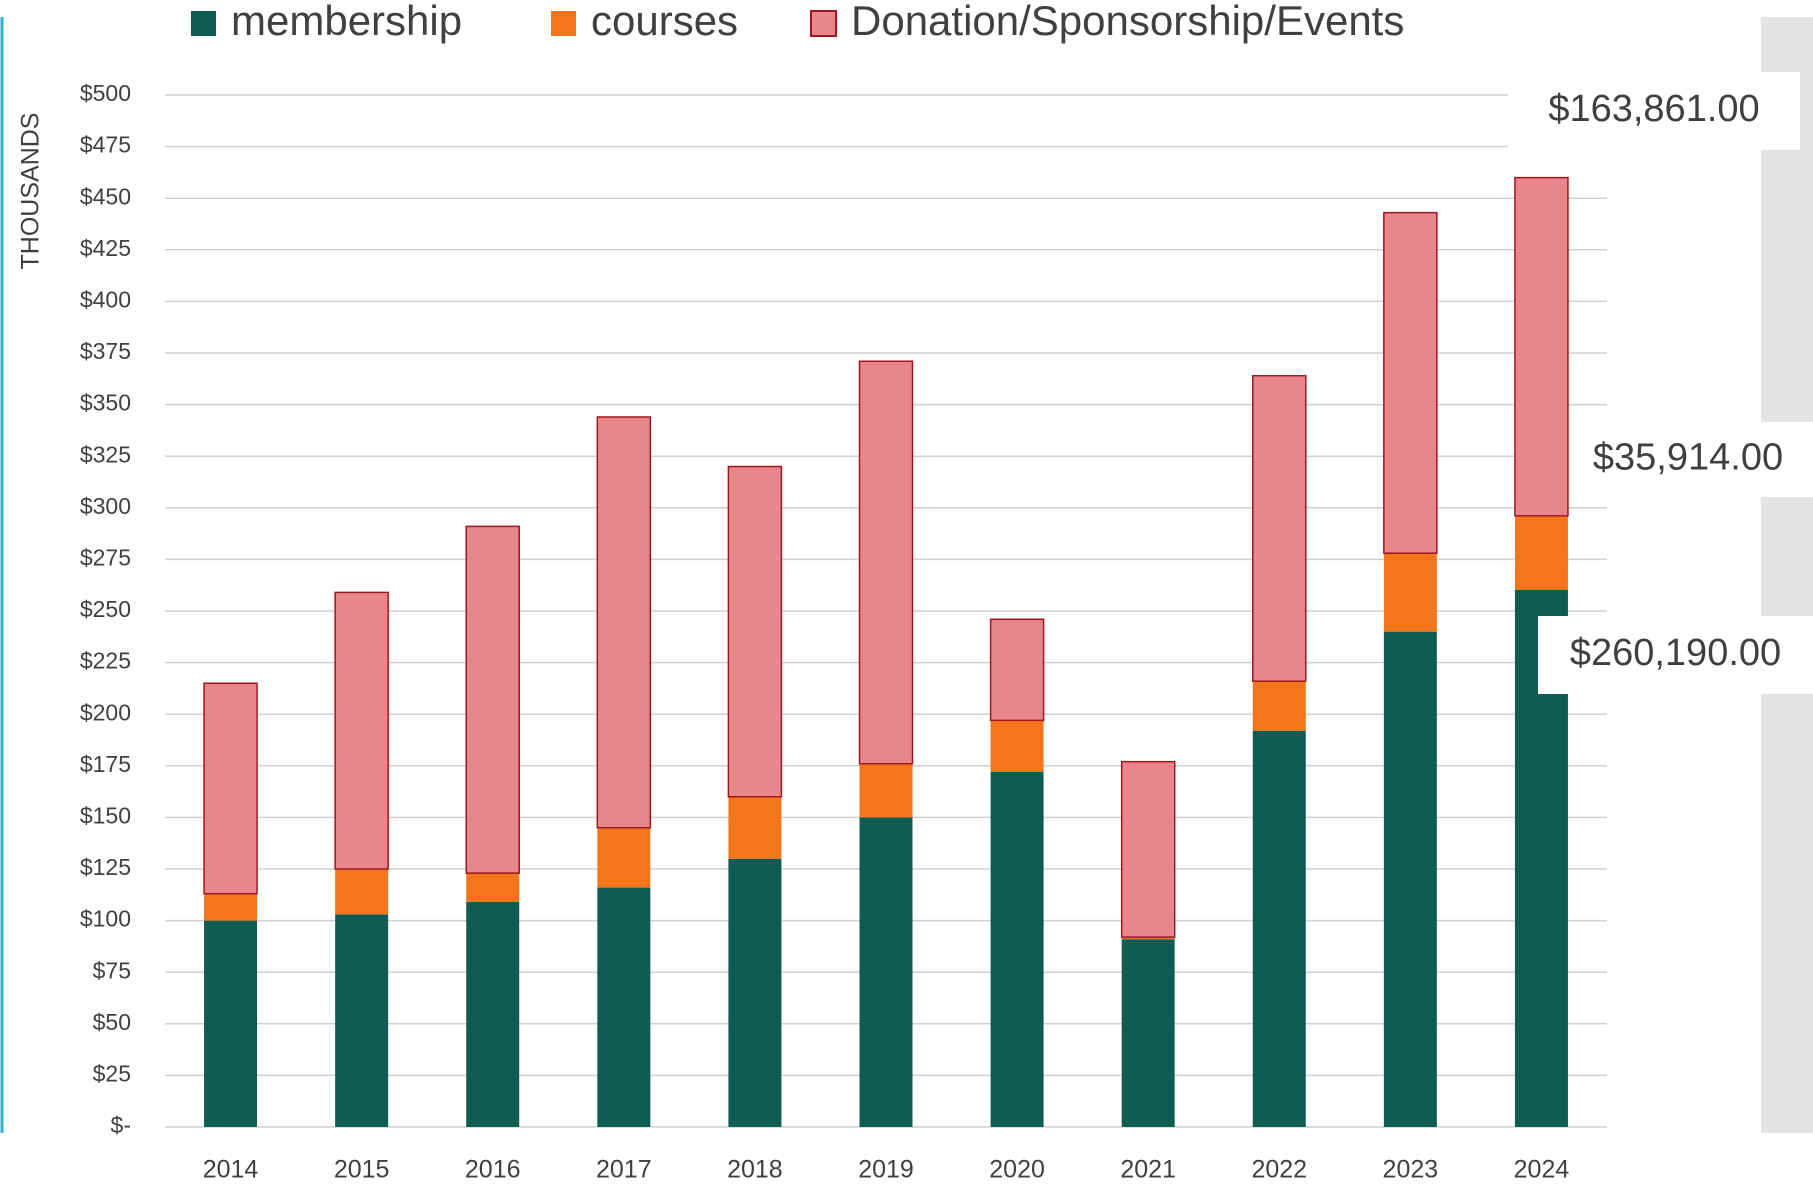 The height and width of the screenshot is (1189, 1813). What do you see at coordinates (112, 1022) in the screenshot?
I see `y-tick-label: $50` at bounding box center [112, 1022].